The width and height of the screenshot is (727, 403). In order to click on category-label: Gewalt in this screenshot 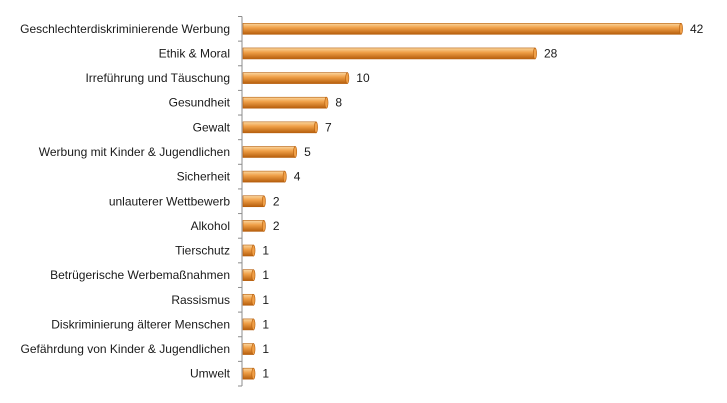, I will do `click(212, 127)`.